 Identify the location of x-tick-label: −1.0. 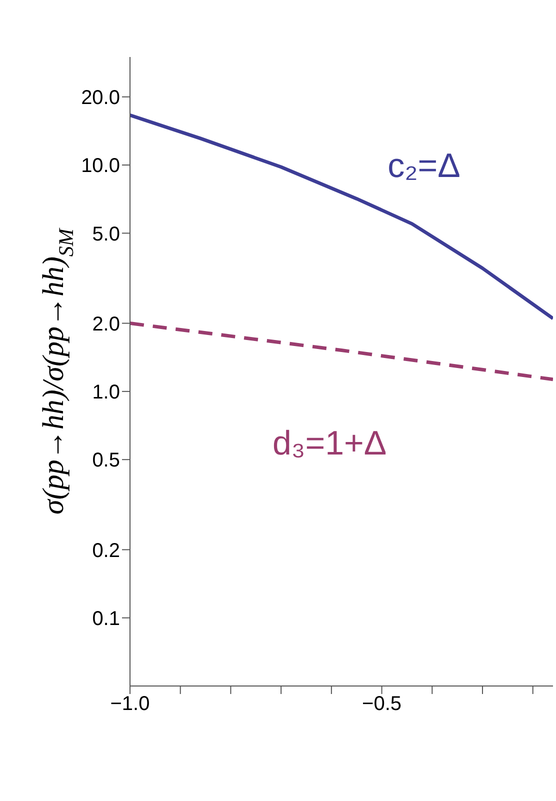
(130, 704).